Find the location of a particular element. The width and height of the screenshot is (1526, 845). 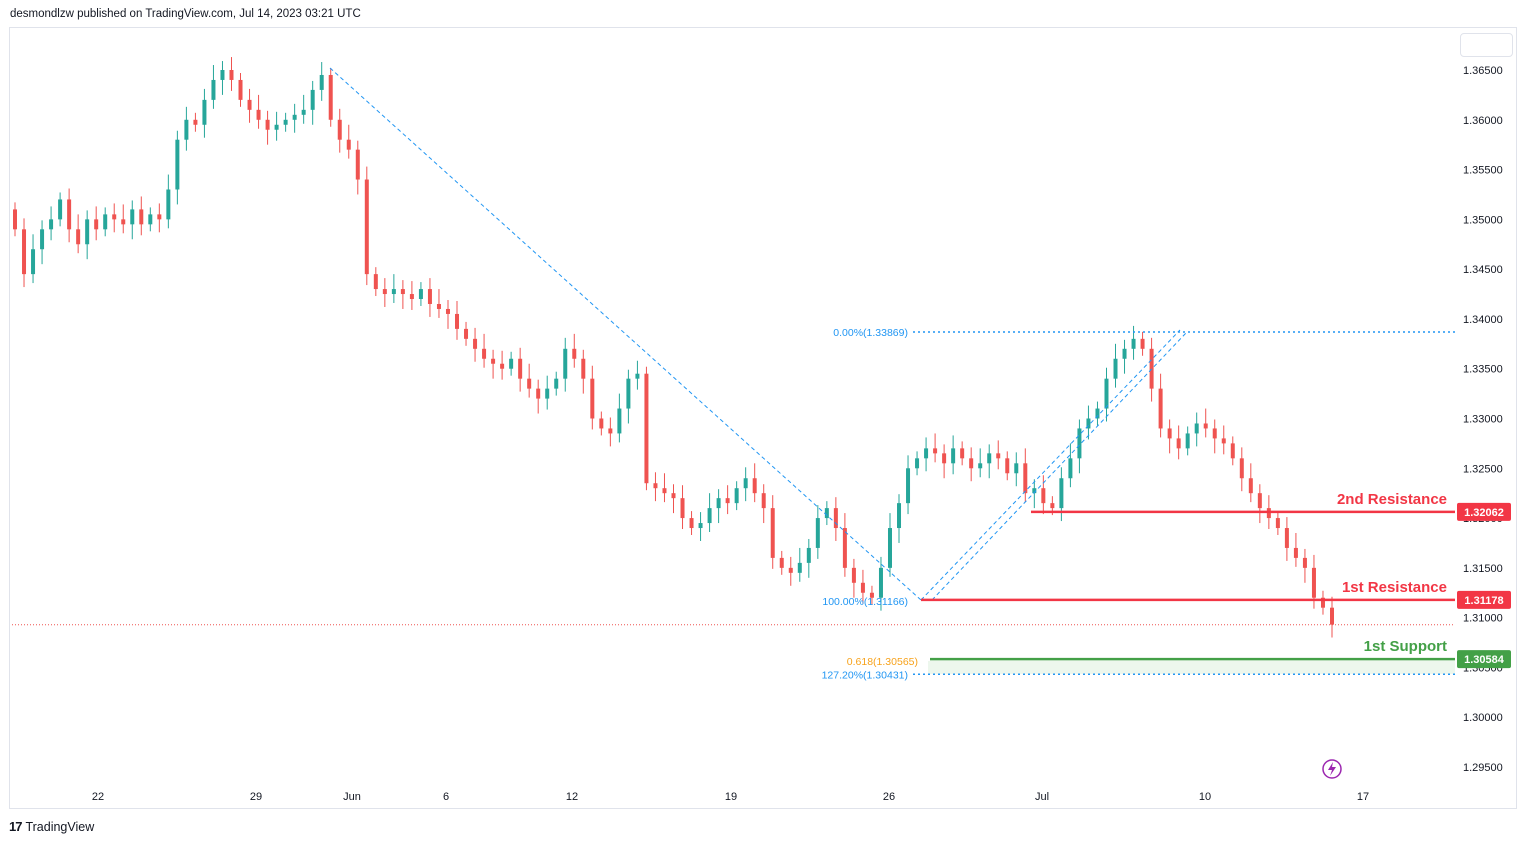

x-tick-label: Jul is located at coordinates (1042, 797).